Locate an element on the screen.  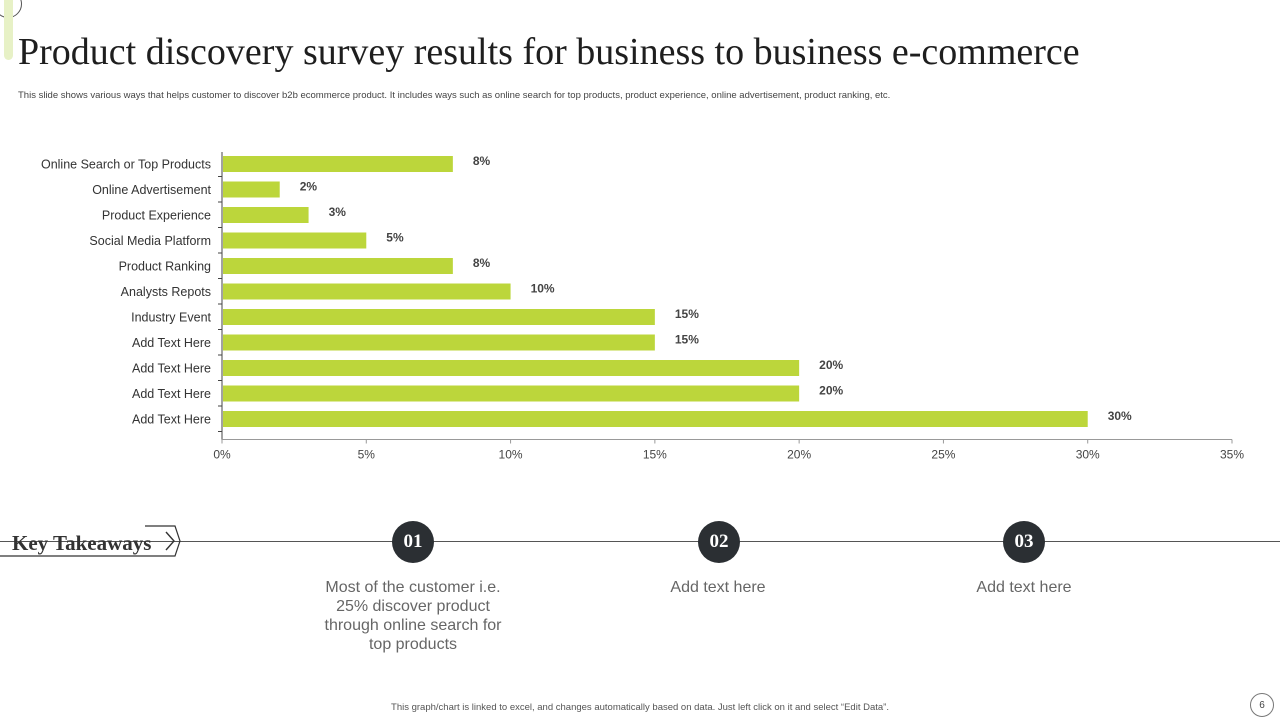
takeaways-label-shape is located at coordinates (90, 541).